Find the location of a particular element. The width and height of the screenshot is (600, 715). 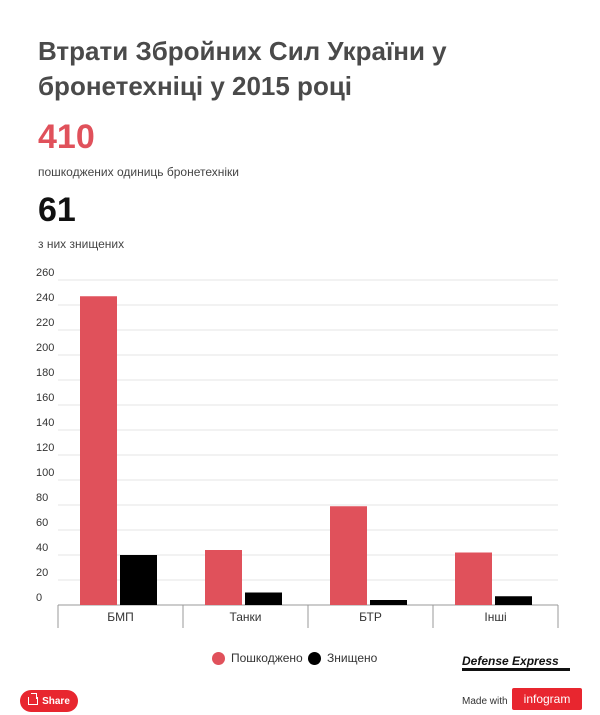

y-tick-label: 120 is located at coordinates (45, 448).